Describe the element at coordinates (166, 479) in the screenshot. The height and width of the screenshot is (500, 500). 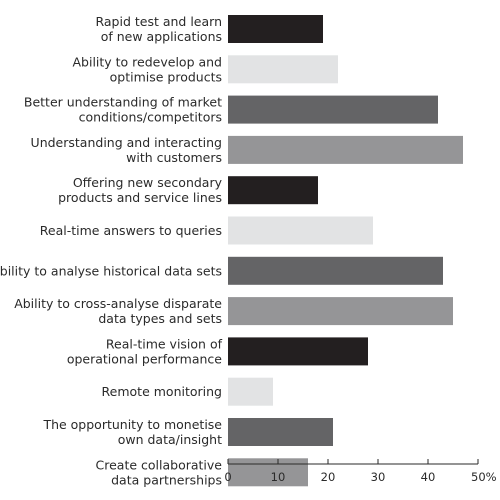
I see `category-label-line: data partnerships` at that location.